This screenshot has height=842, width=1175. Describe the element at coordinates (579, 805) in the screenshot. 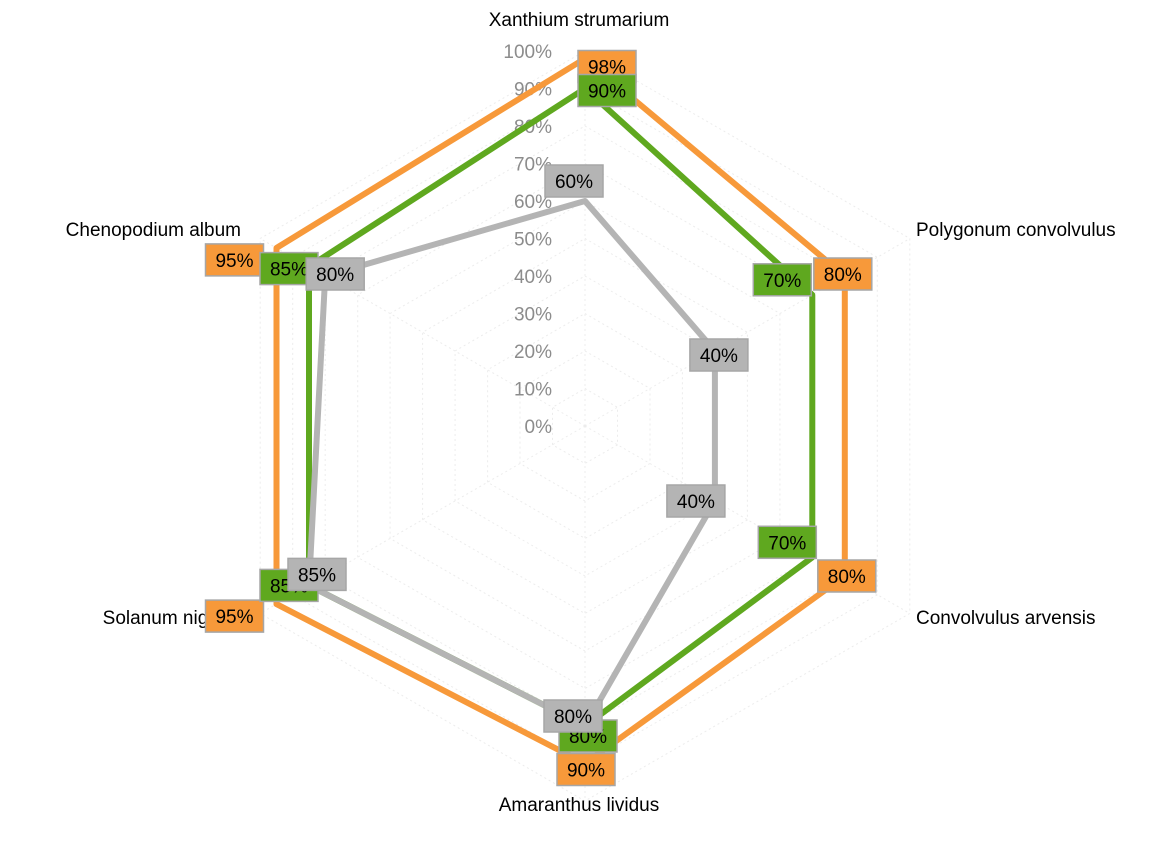

I see `category-label: Amaranthus lividus` at that location.